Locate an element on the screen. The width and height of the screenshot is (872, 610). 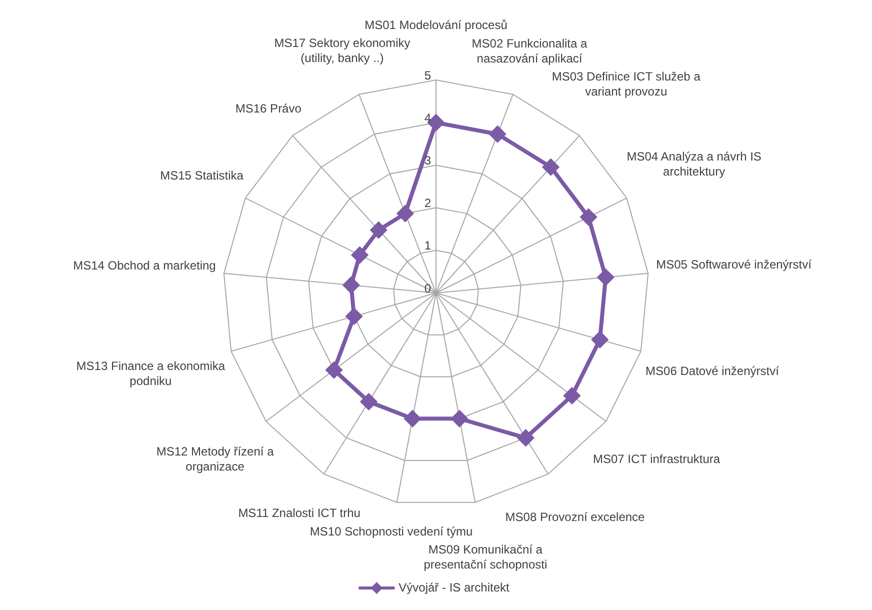
spoke-label: MS03 Definice ICT služeb a variant provozu is located at coordinates (626, 83).